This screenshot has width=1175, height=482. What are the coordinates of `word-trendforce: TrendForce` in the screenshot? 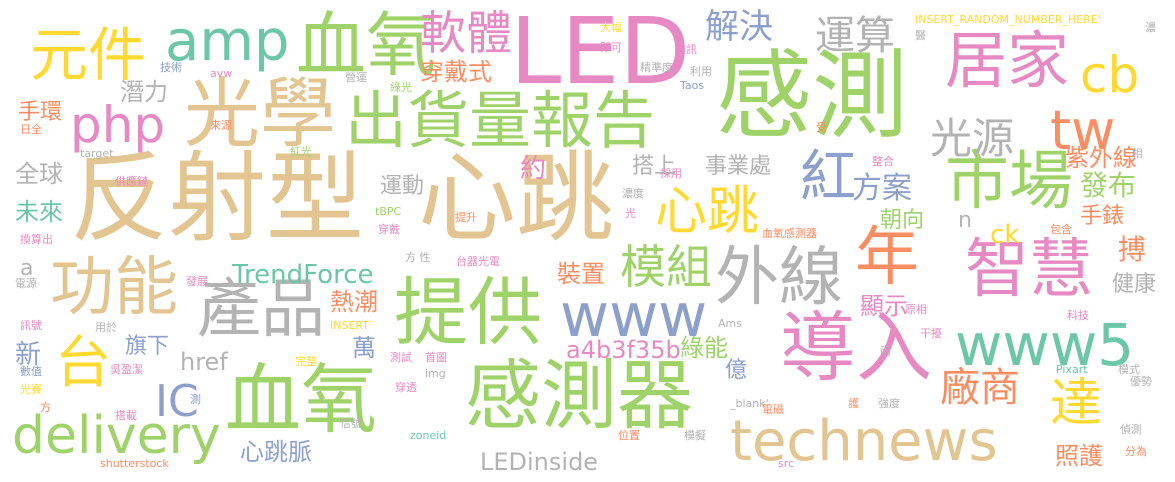 It's located at (303, 275).